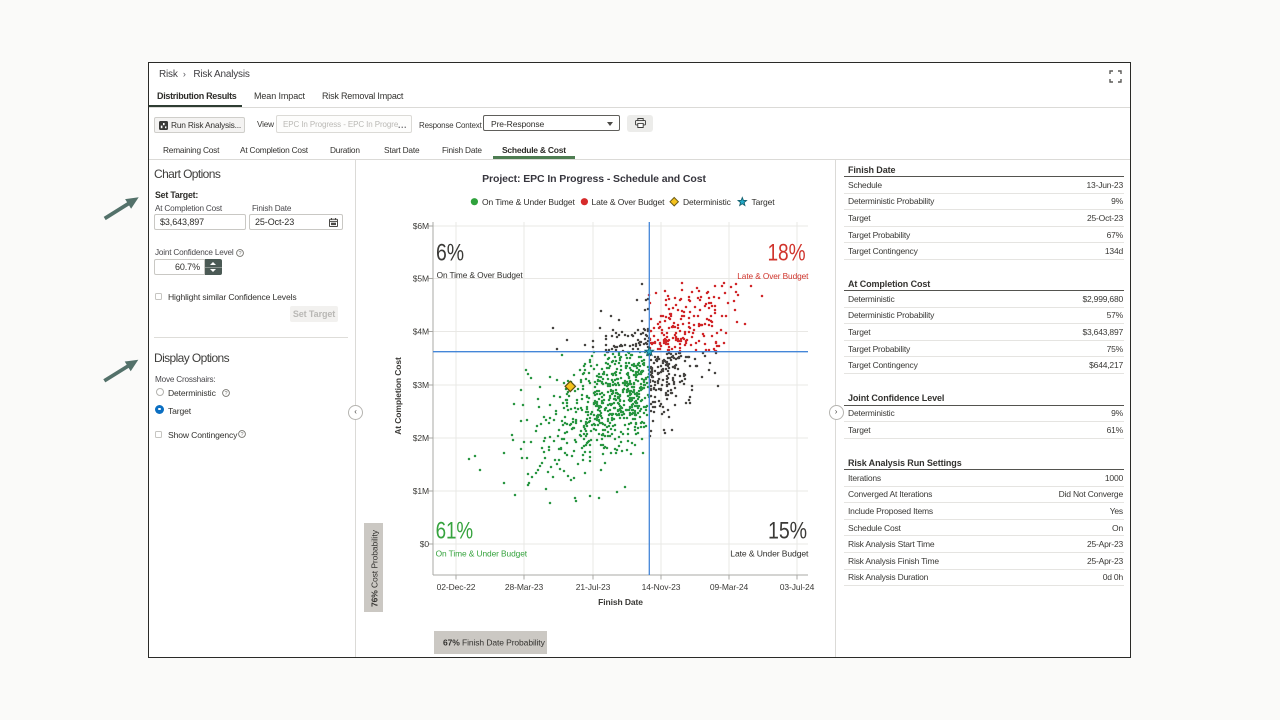  I want to click on svg-text: 76% Cost Probability, so click(375, 568).